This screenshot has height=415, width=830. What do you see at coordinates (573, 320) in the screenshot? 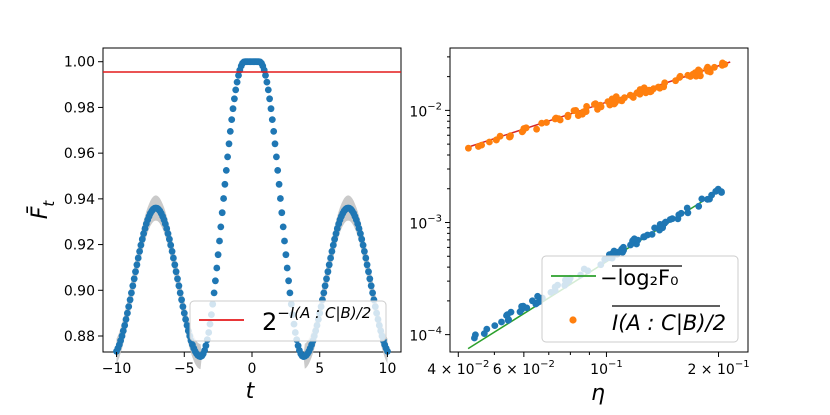
I see `right-legend-dot-swatch` at bounding box center [573, 320].